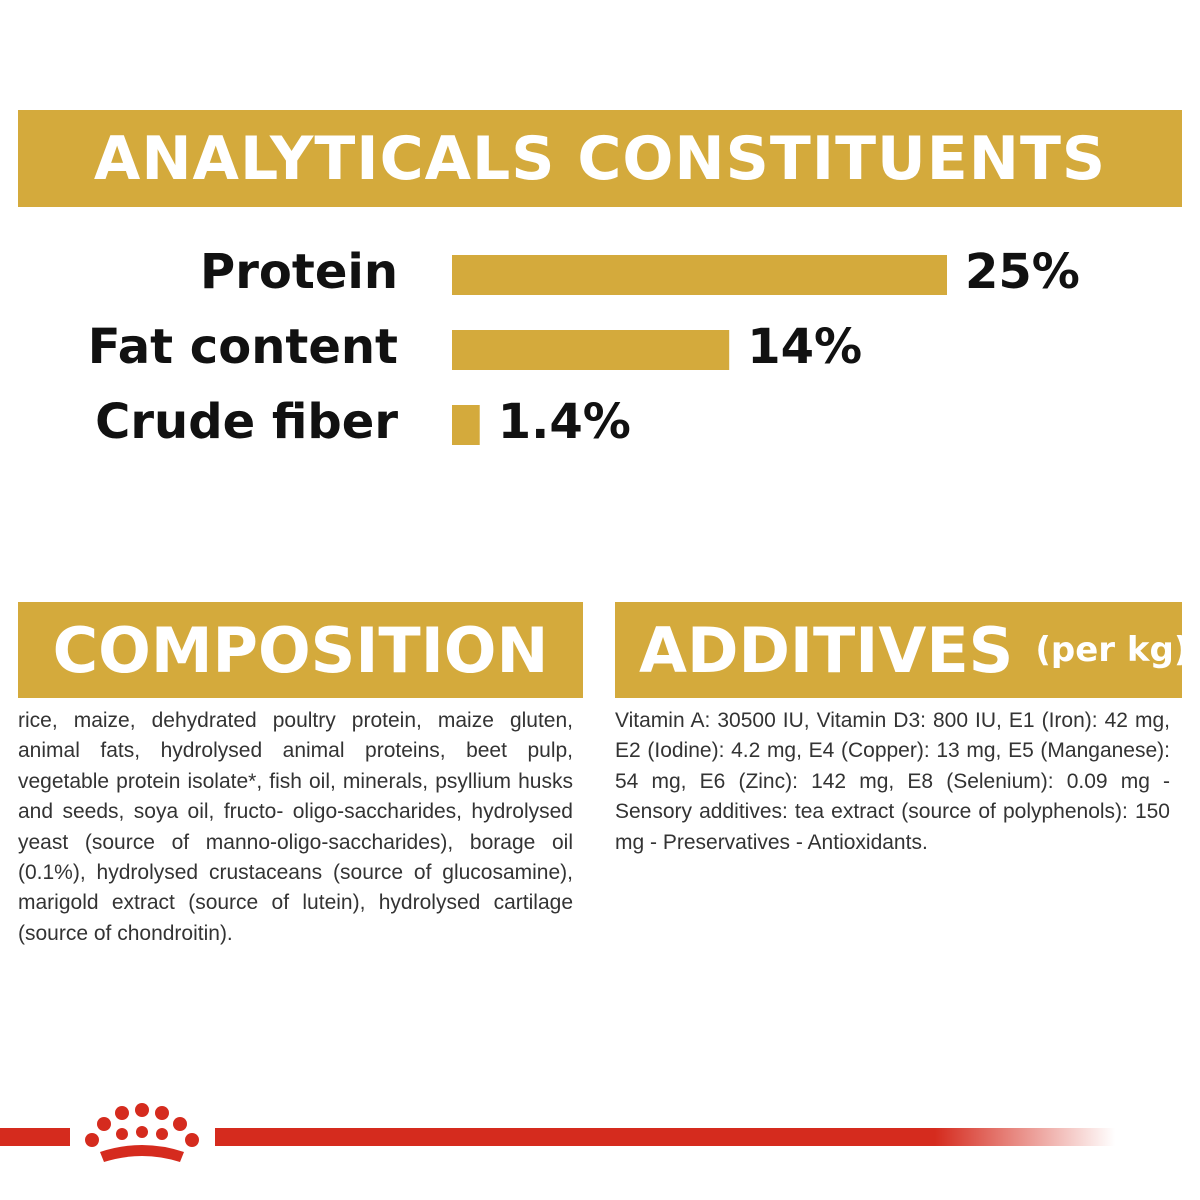 The image size is (1200, 1200). I want to click on category-label: Crude fiber, so click(246, 422).